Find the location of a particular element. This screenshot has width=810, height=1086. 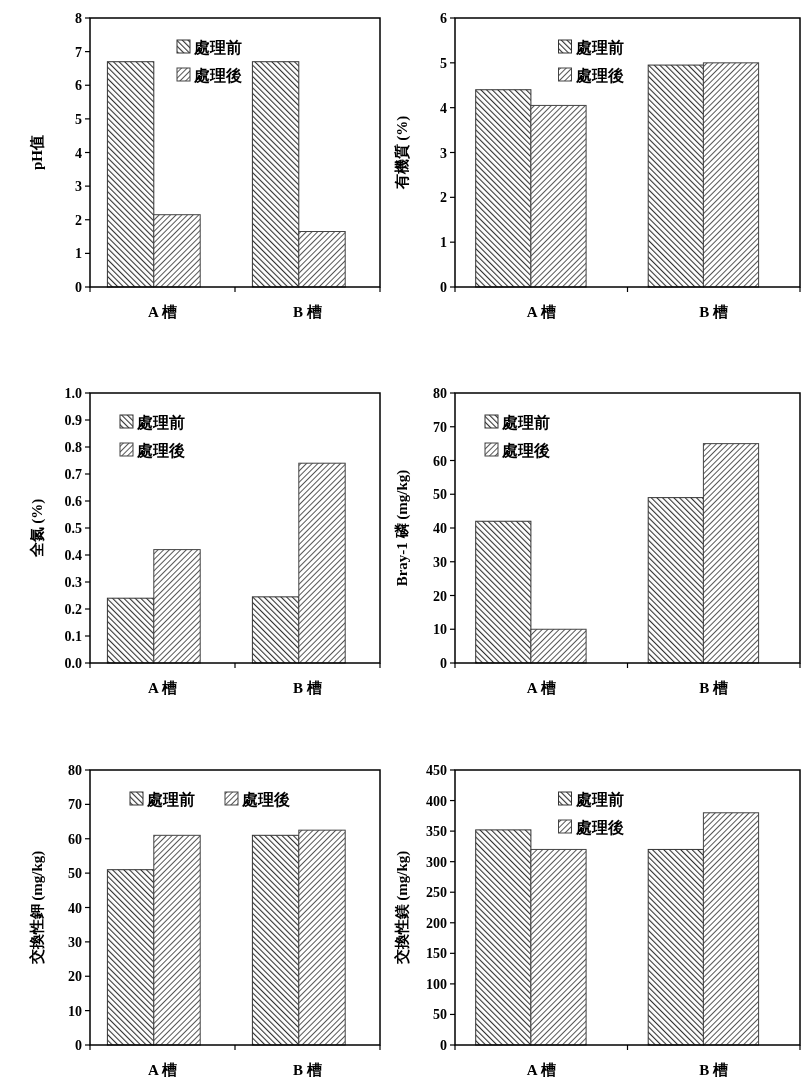

y-tick-label: 0.4 is located at coordinates (73, 555).